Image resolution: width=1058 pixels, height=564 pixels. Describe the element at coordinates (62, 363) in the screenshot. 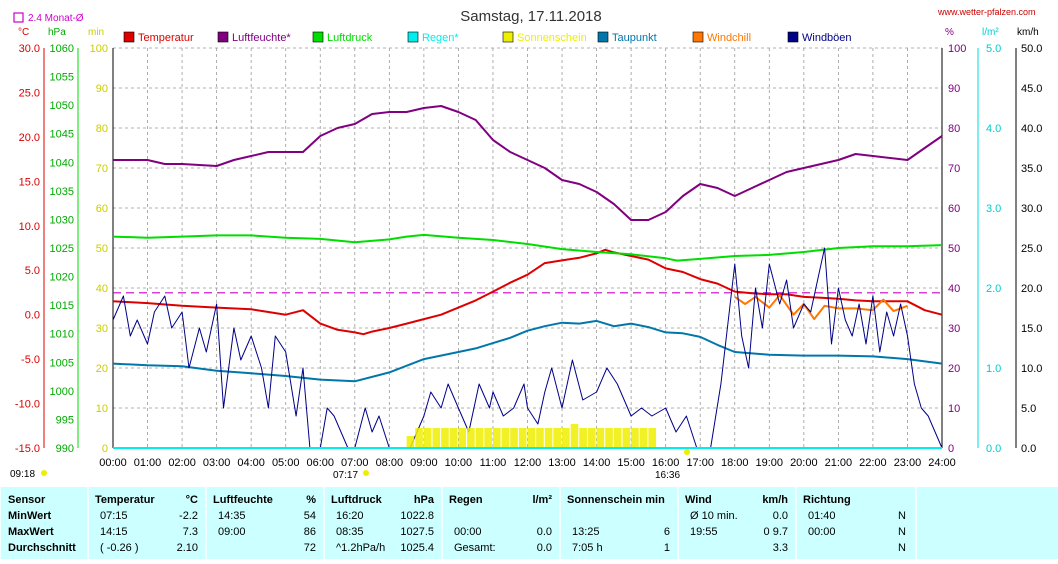

I see `pressure-tick: 1005` at that location.